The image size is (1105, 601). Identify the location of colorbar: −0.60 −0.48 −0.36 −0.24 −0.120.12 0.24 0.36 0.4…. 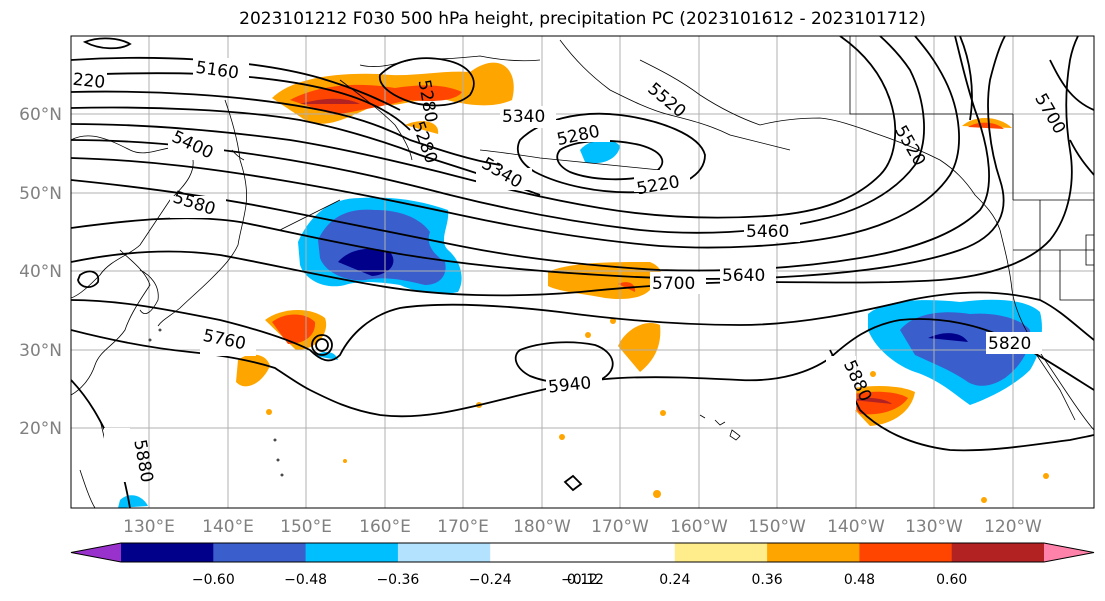
(582, 565).